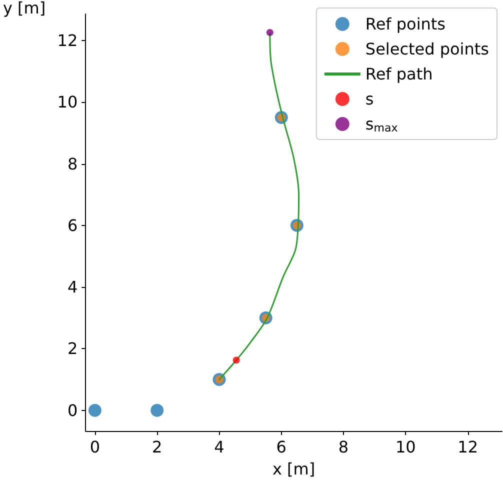 This screenshot has height=482, width=503. Describe the element at coordinates (219, 447) in the screenshot. I see `x-tick-label: 4` at that location.